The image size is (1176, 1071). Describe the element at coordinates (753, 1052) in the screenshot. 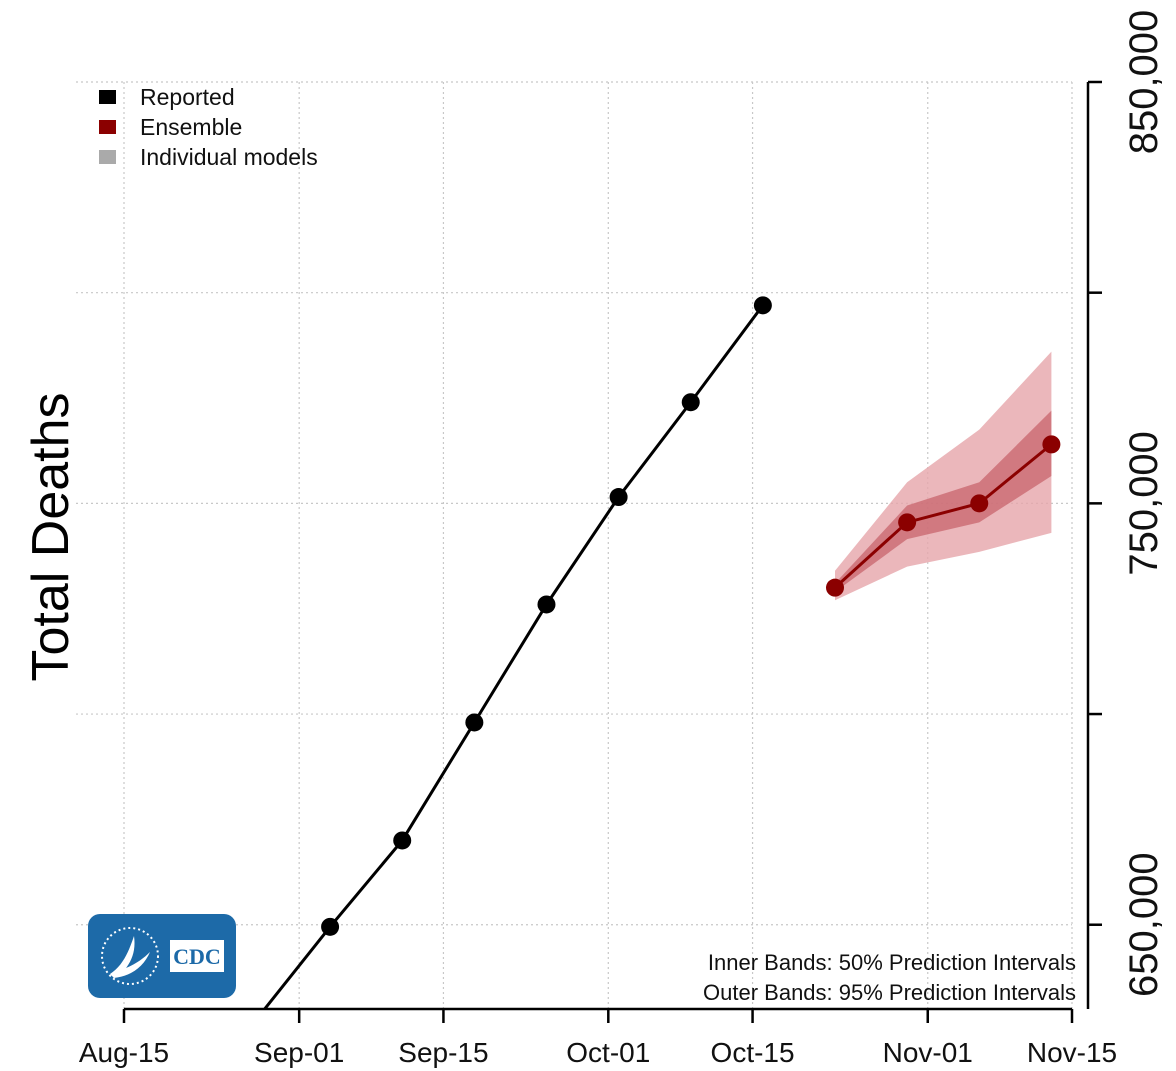

I see `x-tick-label: Oct-15` at that location.